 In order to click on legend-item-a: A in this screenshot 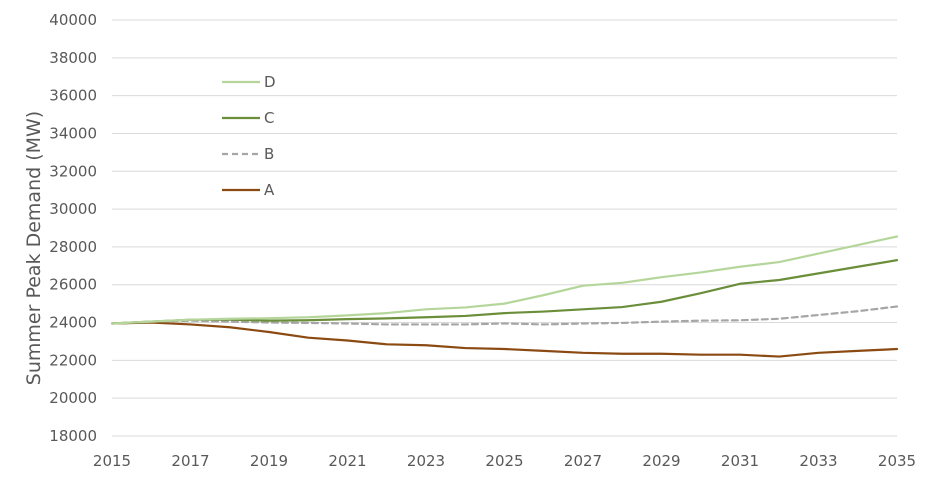, I will do `click(248, 190)`.